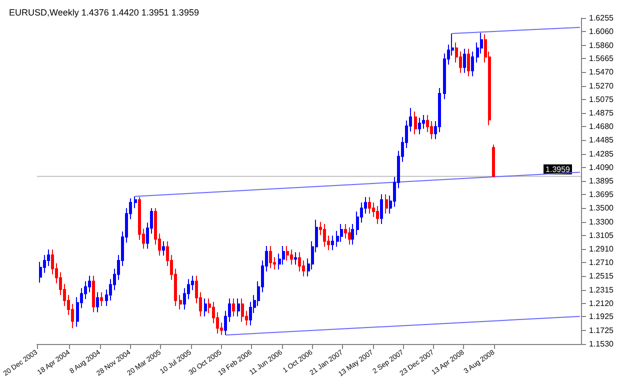 The width and height of the screenshot is (625, 388). What do you see at coordinates (601, 59) in the screenshot?
I see `y-tick-label: 1.5665` at bounding box center [601, 59].